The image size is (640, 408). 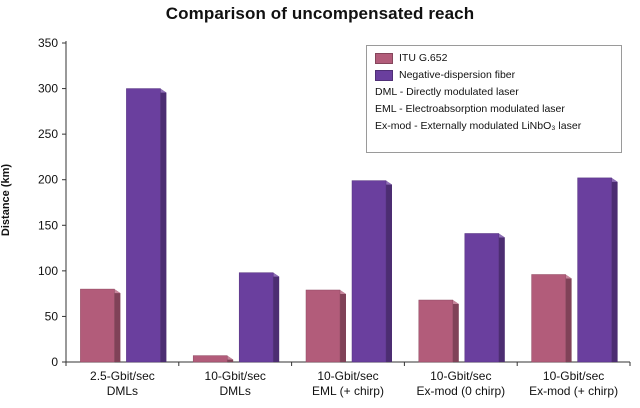 I want to click on y-axis-label: Distance (km), so click(x=6, y=200).